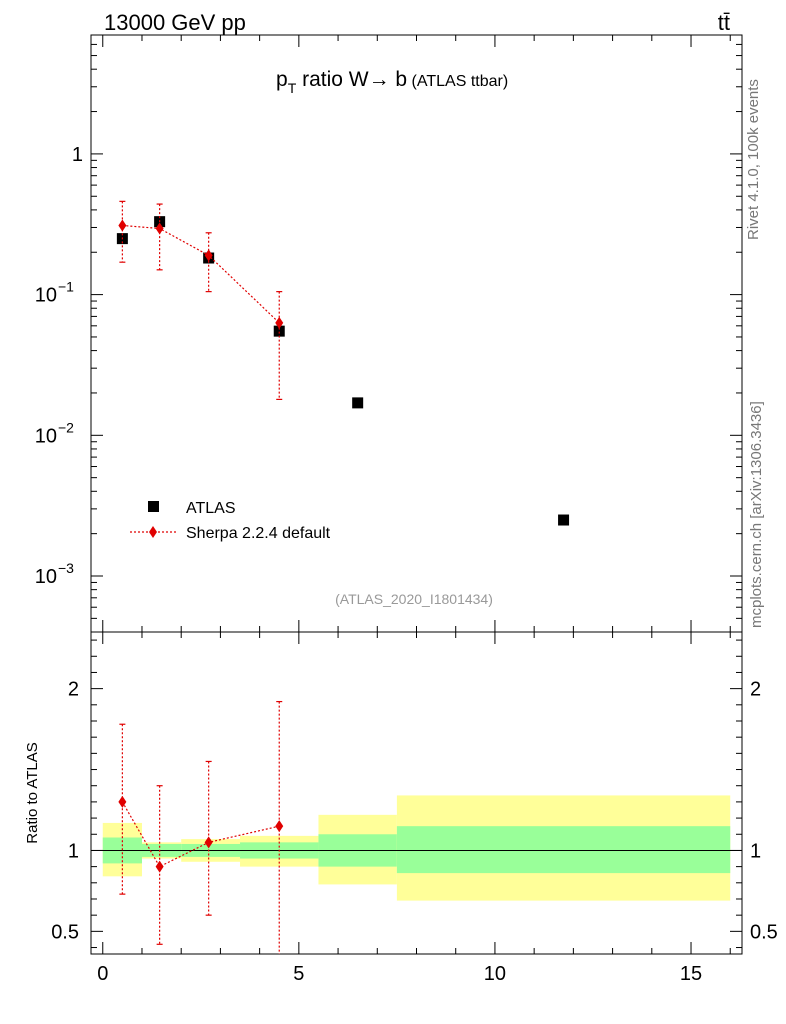 The width and height of the screenshot is (786, 1024). I want to click on y-tick-exponent: −1, so click(66, 287).